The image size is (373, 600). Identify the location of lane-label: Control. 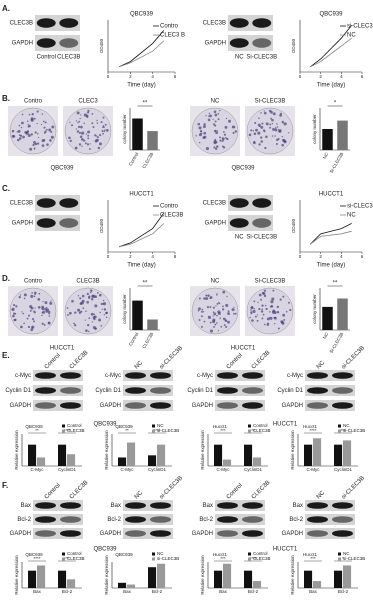
(53, 492).